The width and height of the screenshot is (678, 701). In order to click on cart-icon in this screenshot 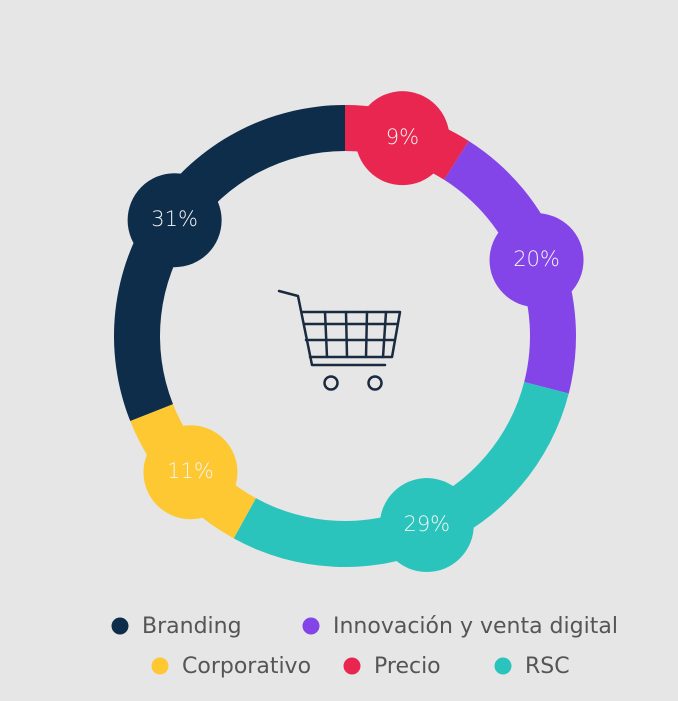, I will do `click(339, 340)`.